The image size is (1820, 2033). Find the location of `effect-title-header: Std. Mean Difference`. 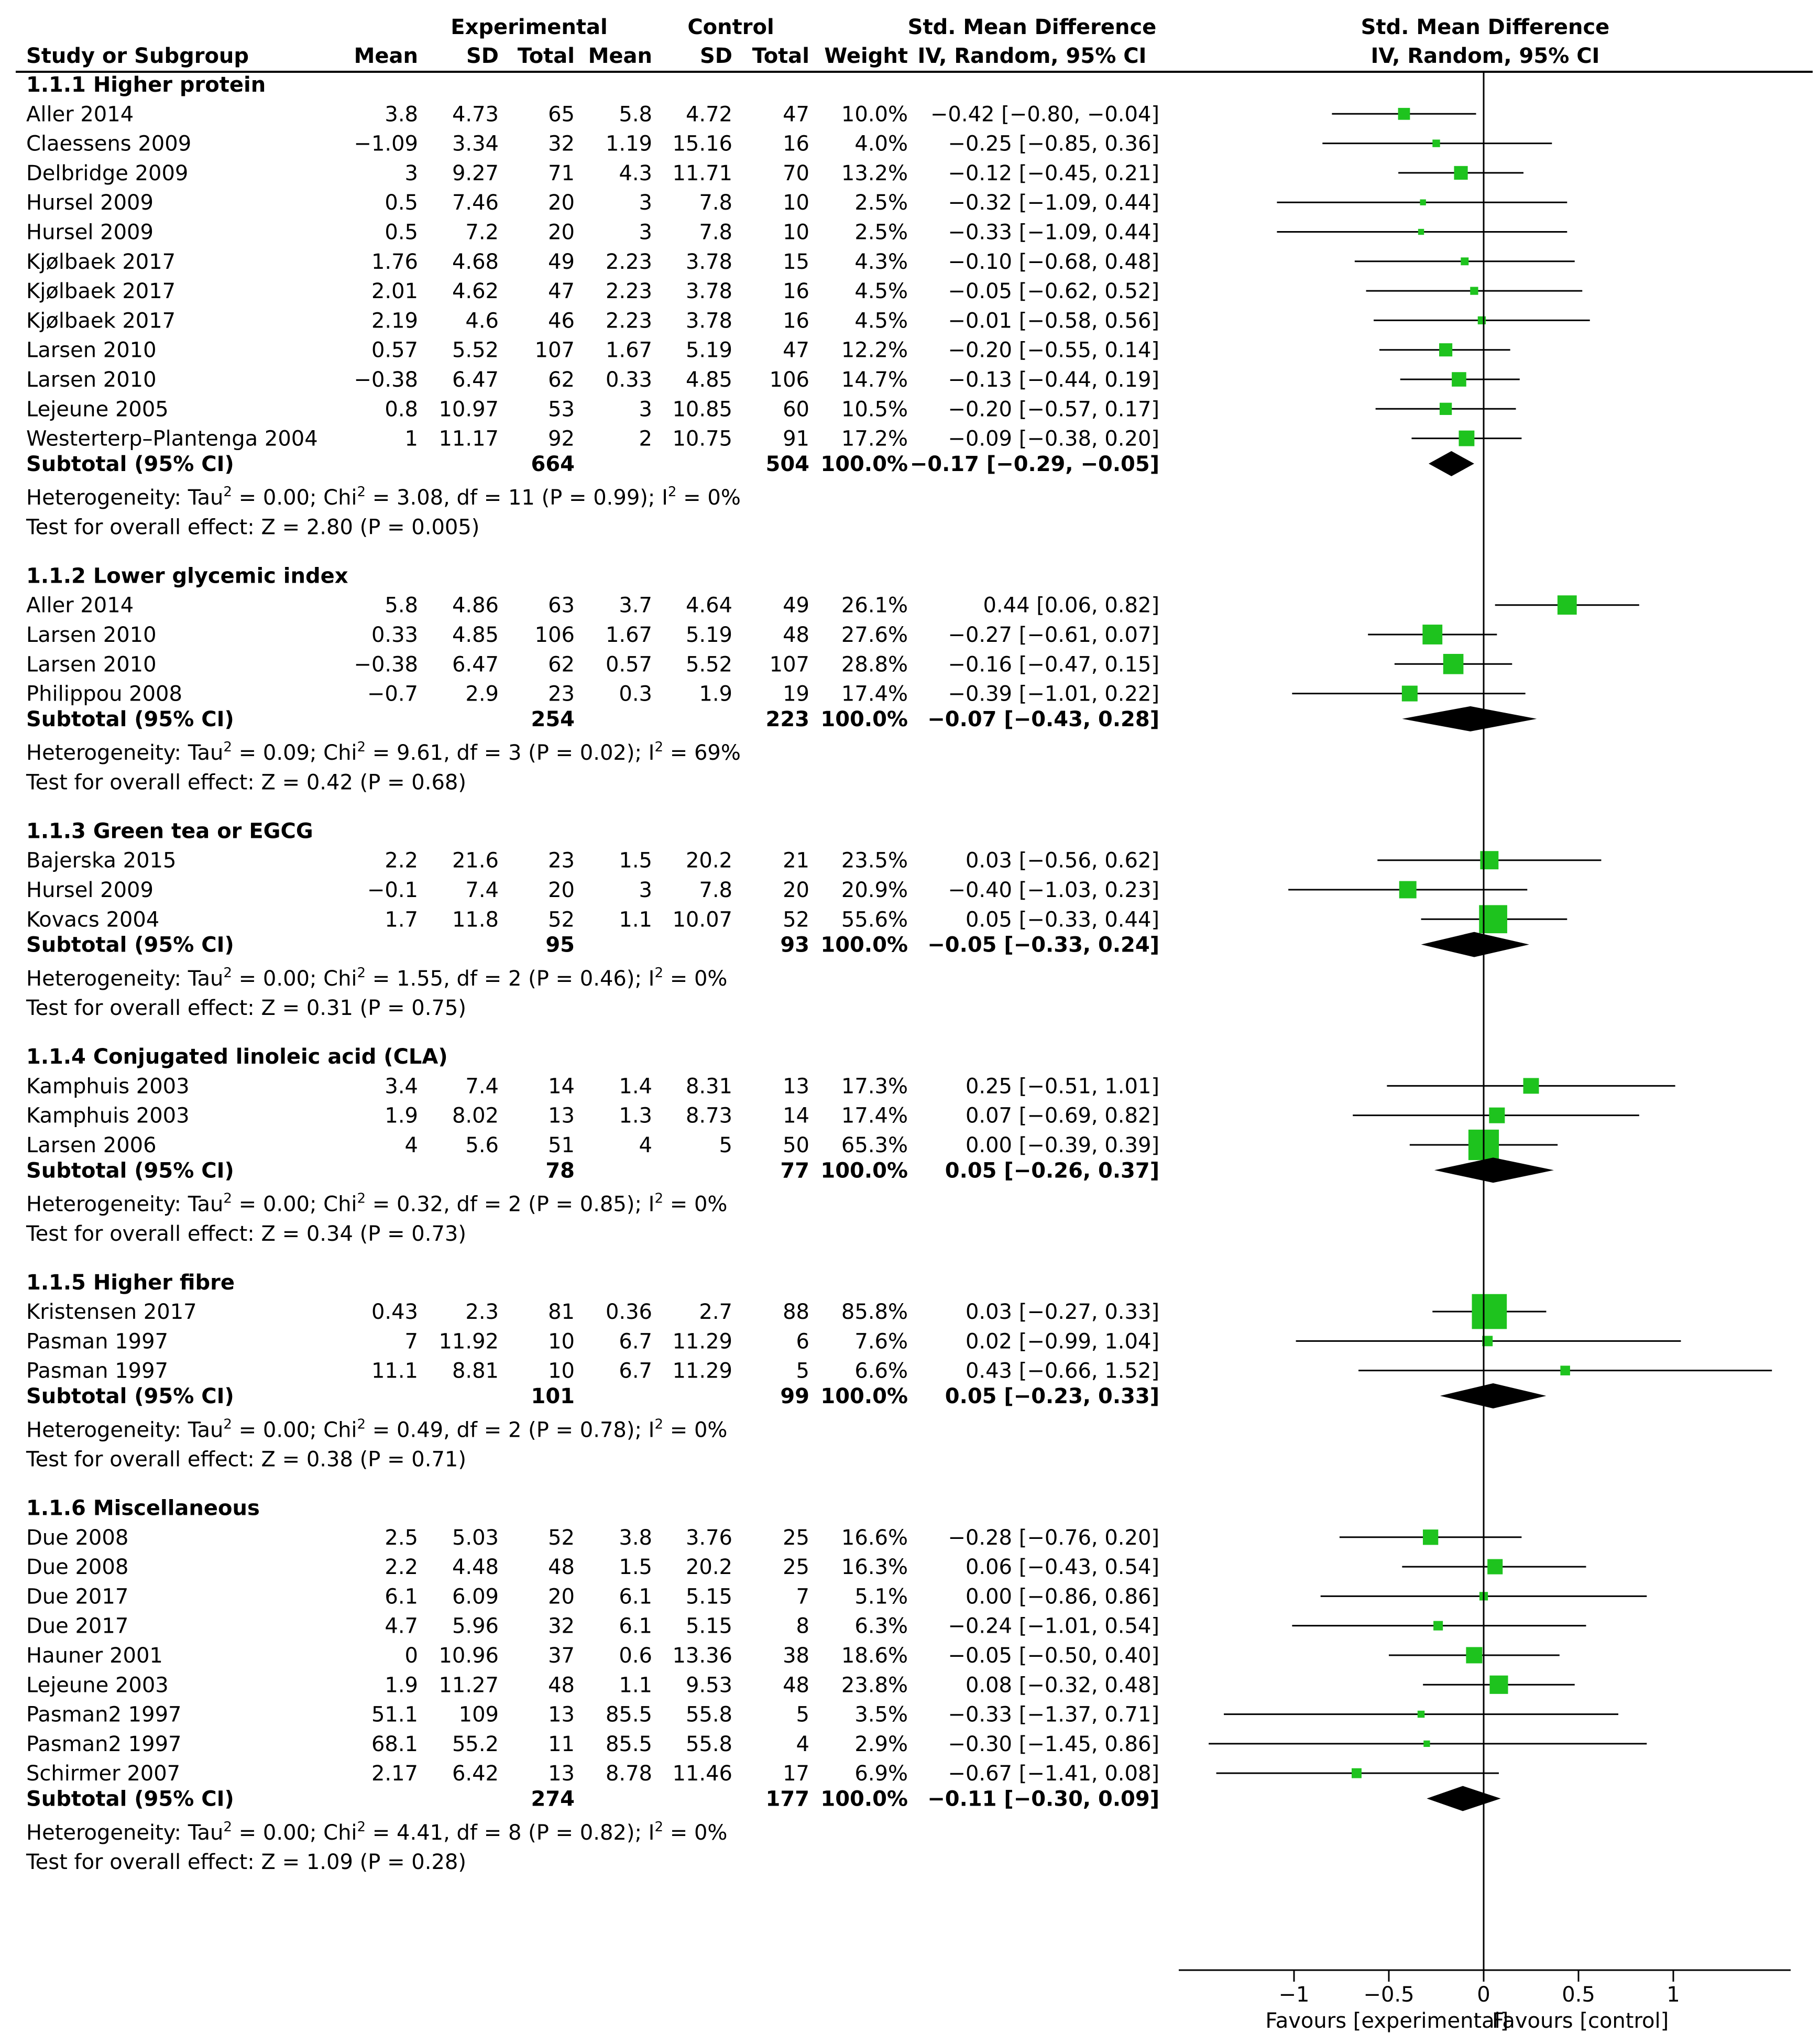

effect-title-header: Std. Mean Difference is located at coordinates (1032, 27).